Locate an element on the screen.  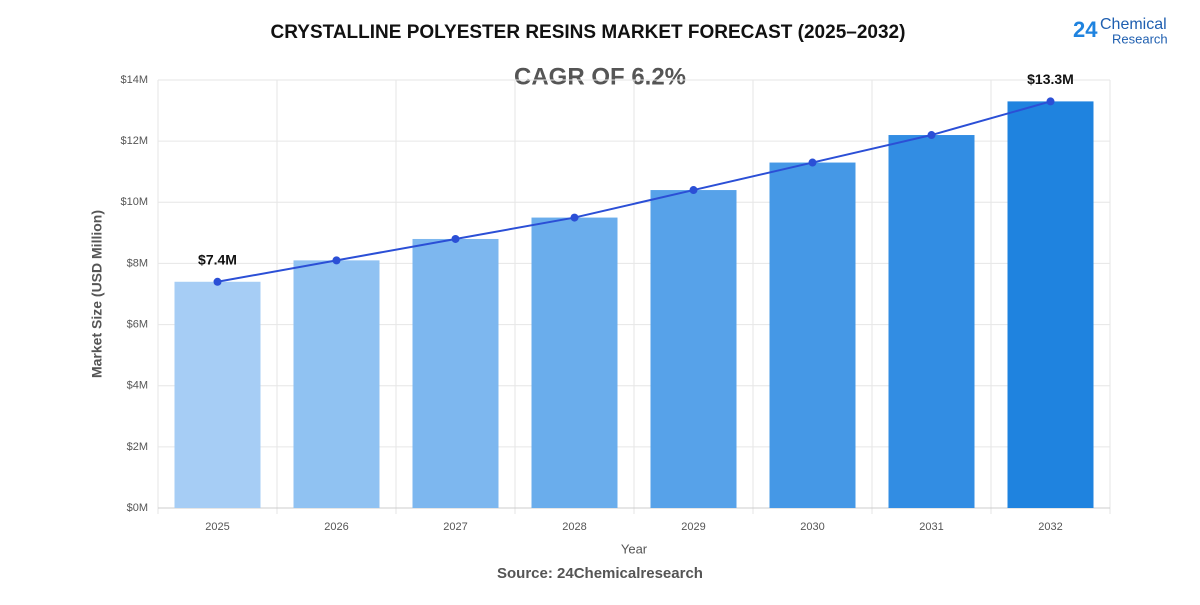
x-tick-label: 2027 is located at coordinates (455, 527).